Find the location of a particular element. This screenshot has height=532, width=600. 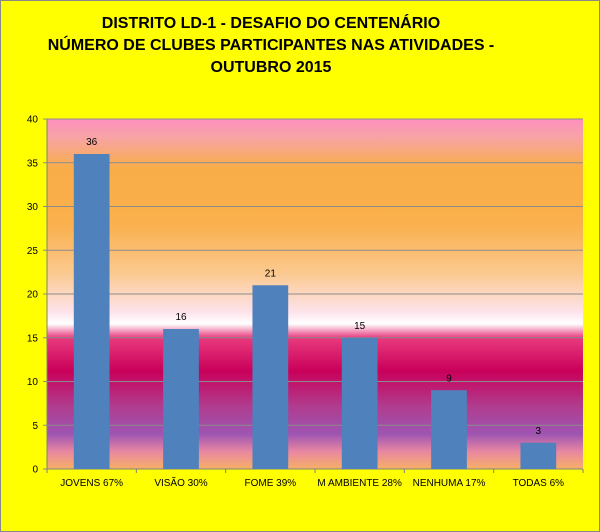

x-category-label: VISÃO 30% is located at coordinates (180, 482).